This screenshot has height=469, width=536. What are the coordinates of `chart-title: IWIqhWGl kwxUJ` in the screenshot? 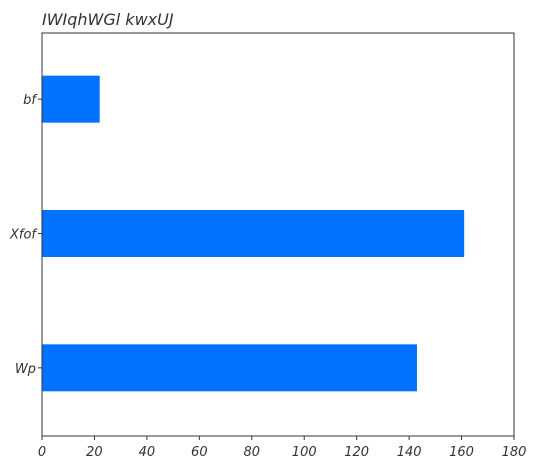 It's located at (108, 19).